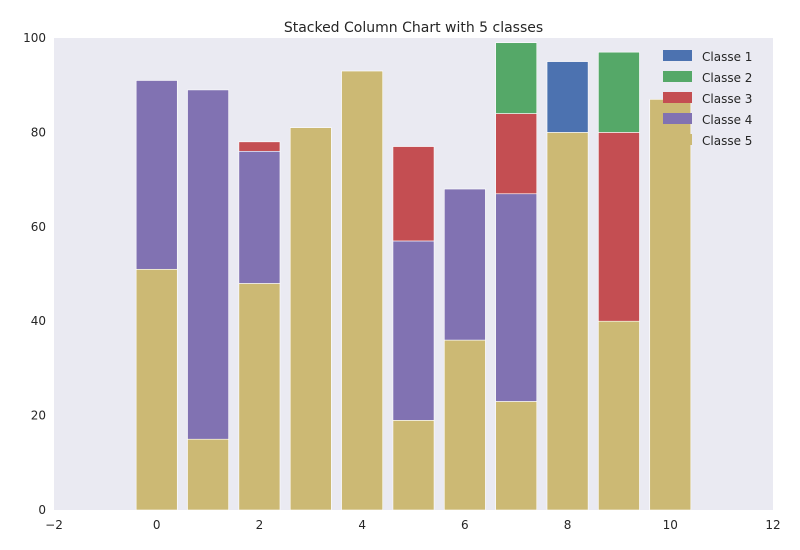 The image size is (800, 550). What do you see at coordinates (465, 525) in the screenshot?
I see `x-tick-label: 6` at bounding box center [465, 525].